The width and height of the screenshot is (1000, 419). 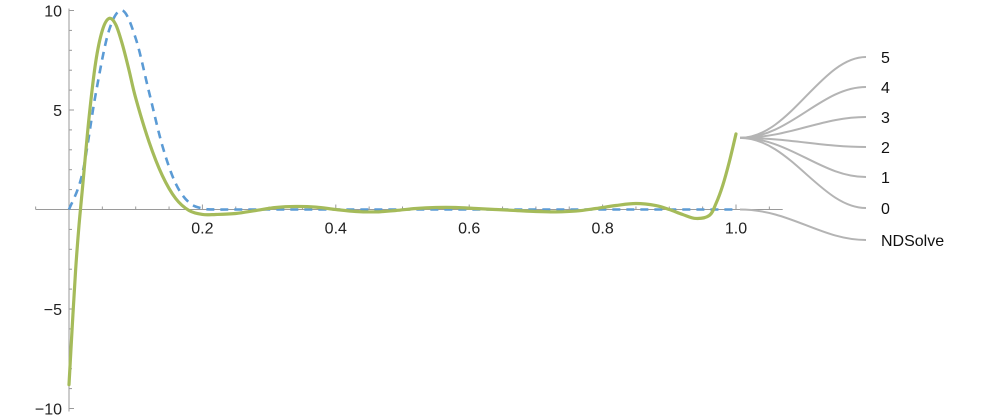 What do you see at coordinates (336, 229) in the screenshot?
I see `x-tick-label: 0.4` at bounding box center [336, 229].